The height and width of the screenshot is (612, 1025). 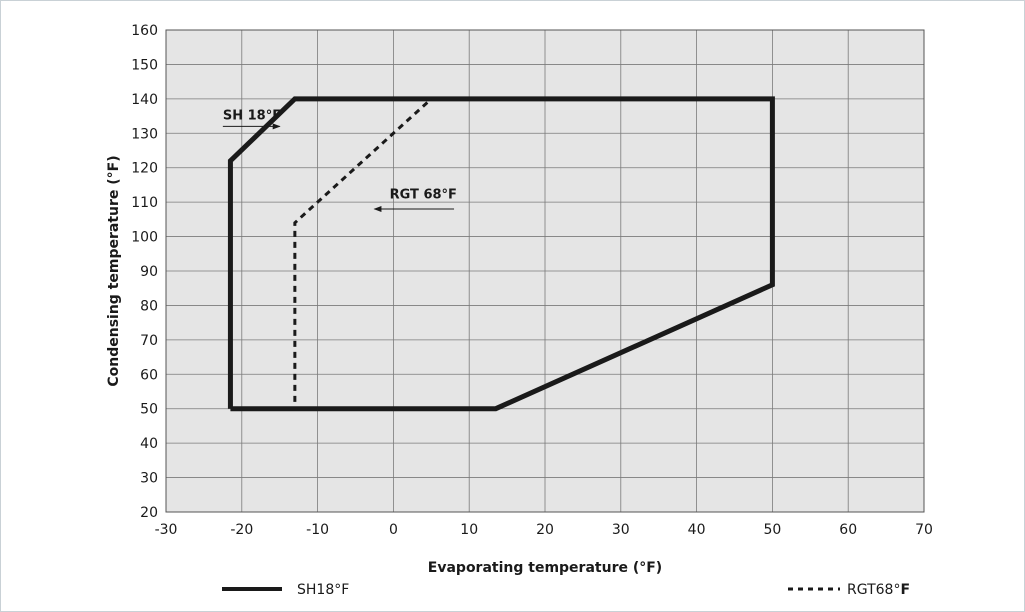 What do you see at coordinates (149, 375) in the screenshot?
I see `y-tick-label: 60` at bounding box center [149, 375].